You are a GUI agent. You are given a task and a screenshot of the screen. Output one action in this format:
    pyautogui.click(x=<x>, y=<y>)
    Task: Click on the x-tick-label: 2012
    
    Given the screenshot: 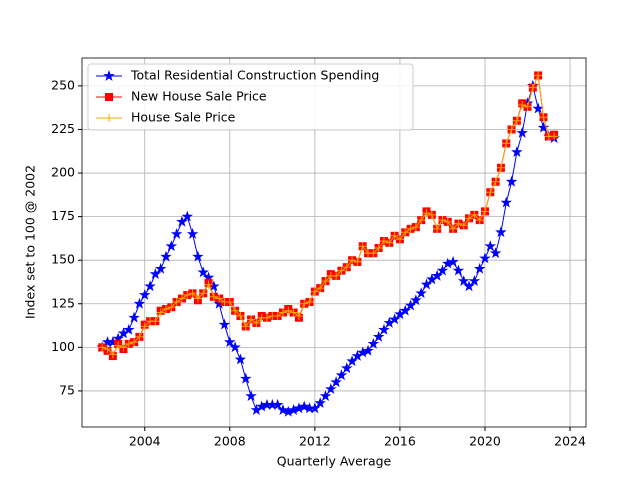 What is the action you would take?
    pyautogui.click(x=315, y=441)
    